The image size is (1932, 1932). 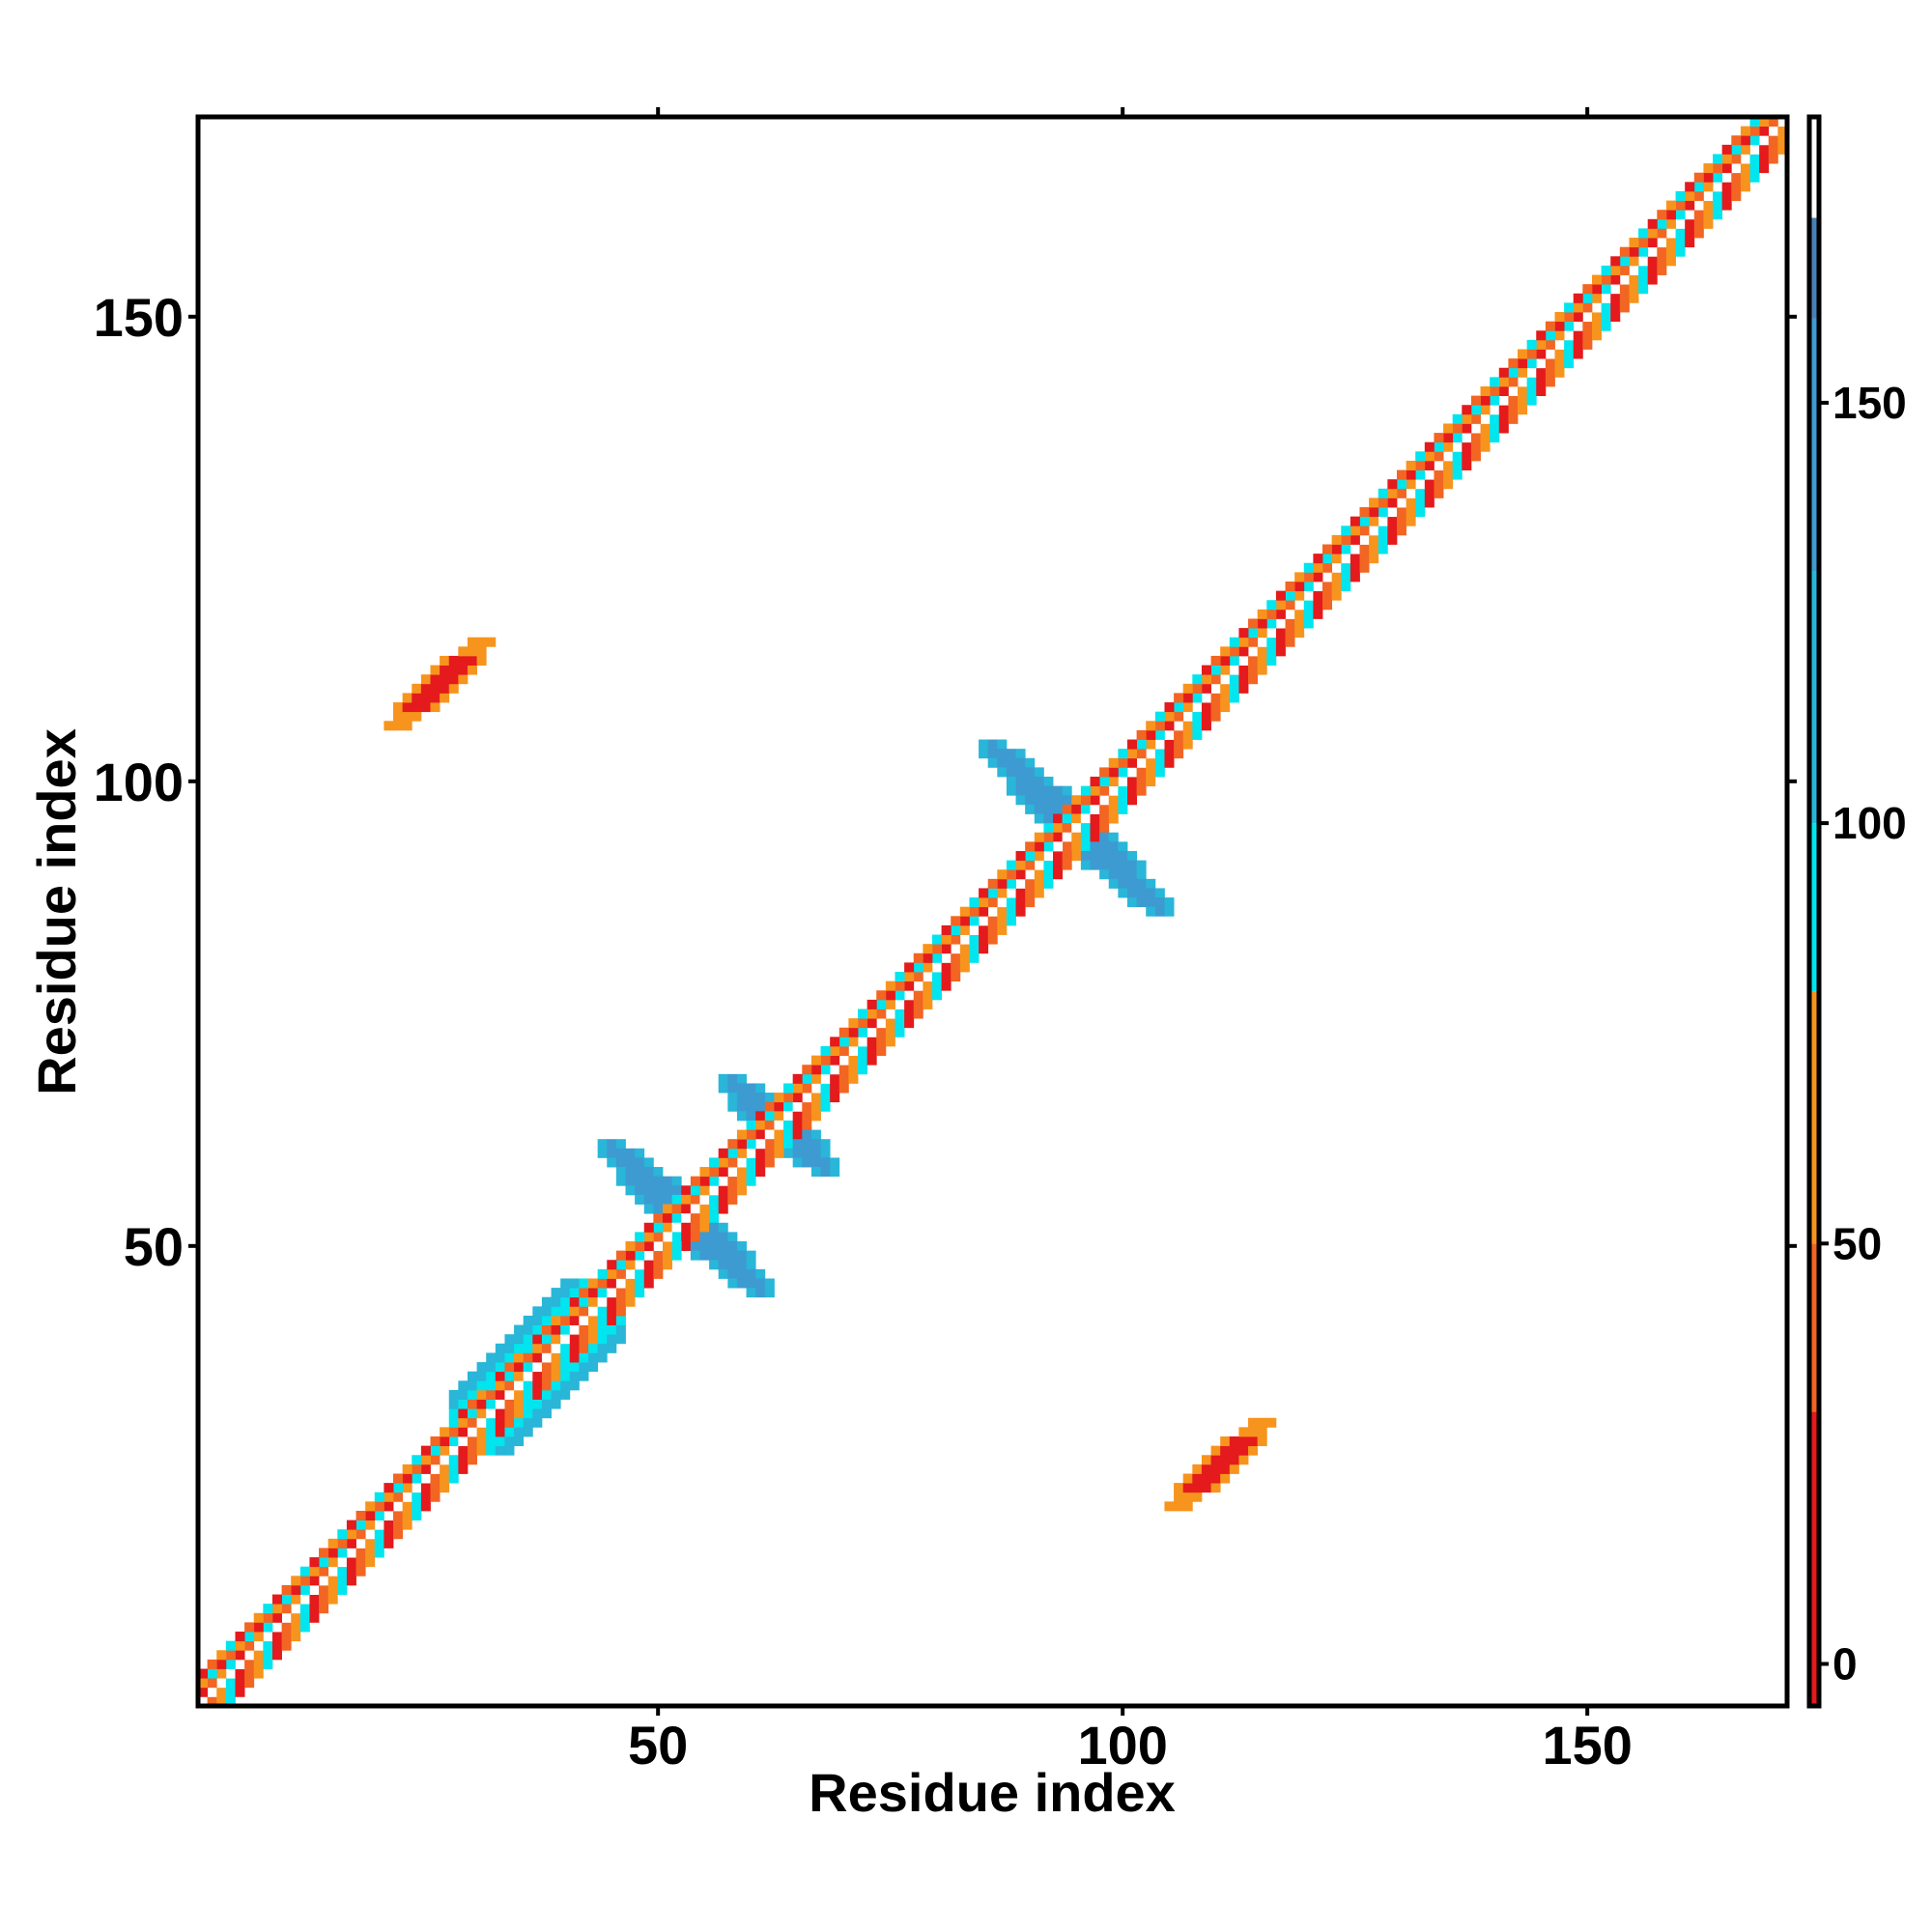 What do you see at coordinates (154, 1246) in the screenshot?
I see `y-tick-label: 50` at bounding box center [154, 1246].